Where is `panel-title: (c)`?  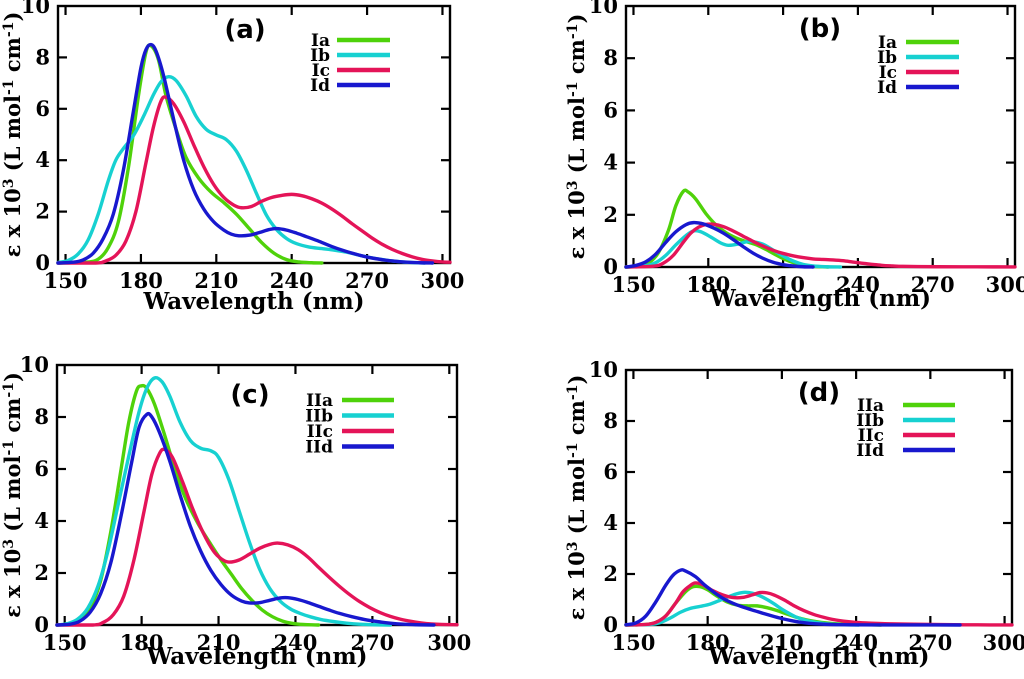
panel-title: (c) is located at coordinates (249, 395).